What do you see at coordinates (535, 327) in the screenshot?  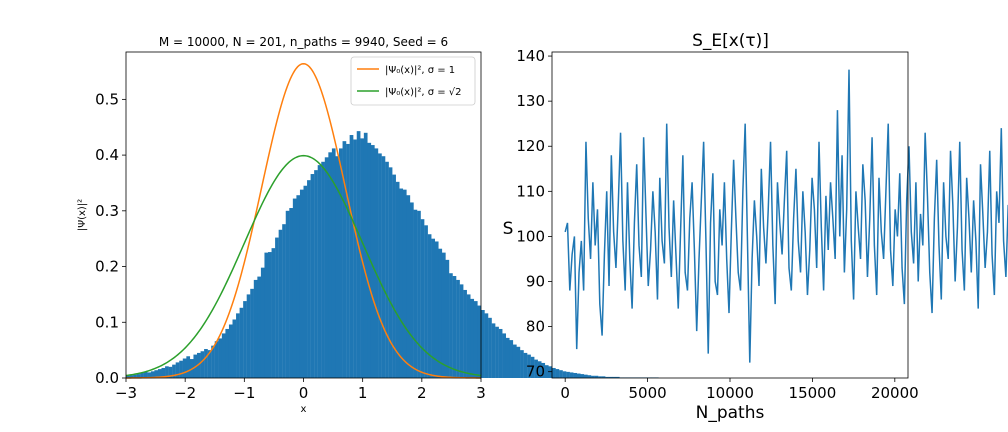 I see `y-tick-label: 80` at bounding box center [535, 327].